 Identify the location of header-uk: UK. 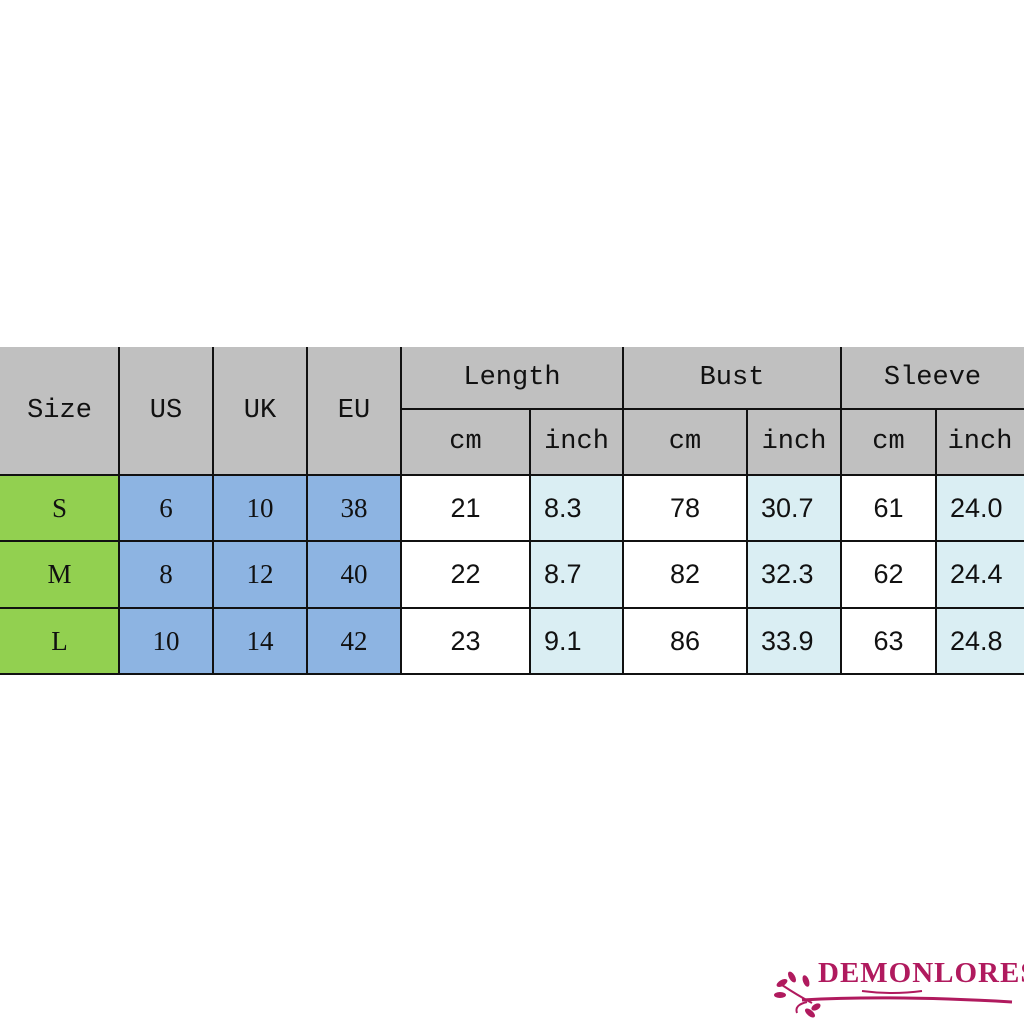
(260, 411).